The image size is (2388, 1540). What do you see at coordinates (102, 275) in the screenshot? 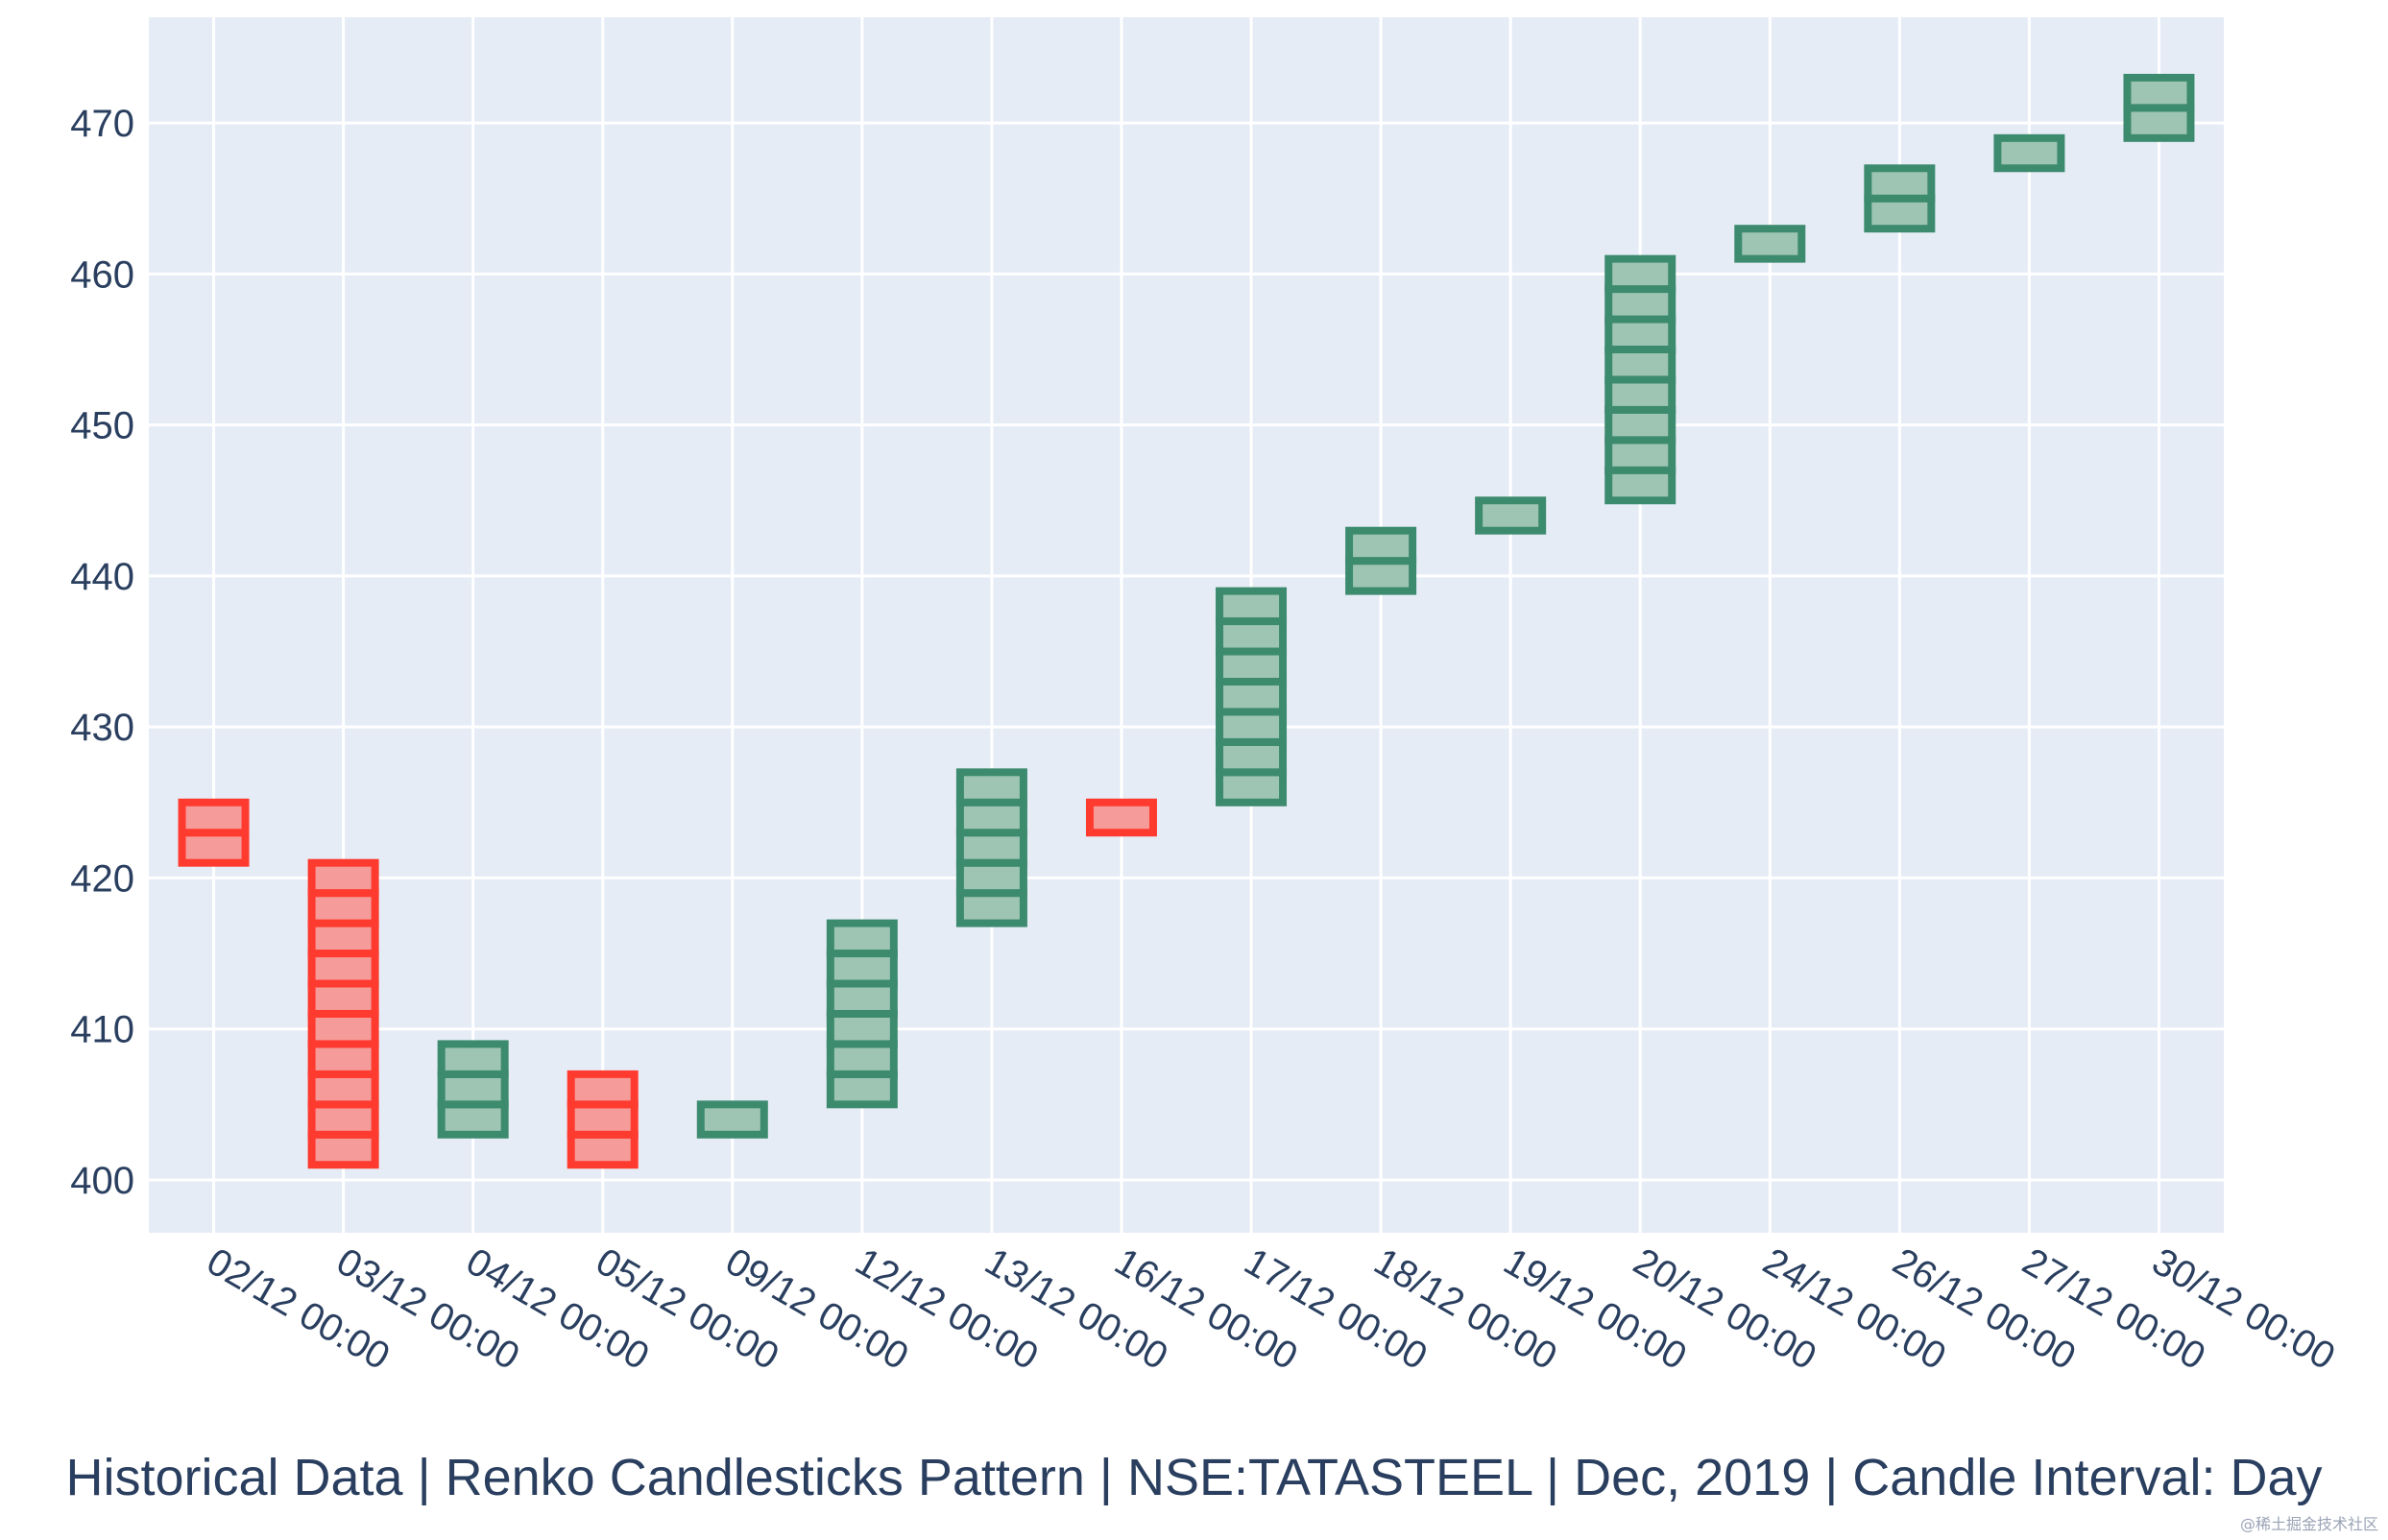
I see `y-tick-label: 460` at bounding box center [102, 275].